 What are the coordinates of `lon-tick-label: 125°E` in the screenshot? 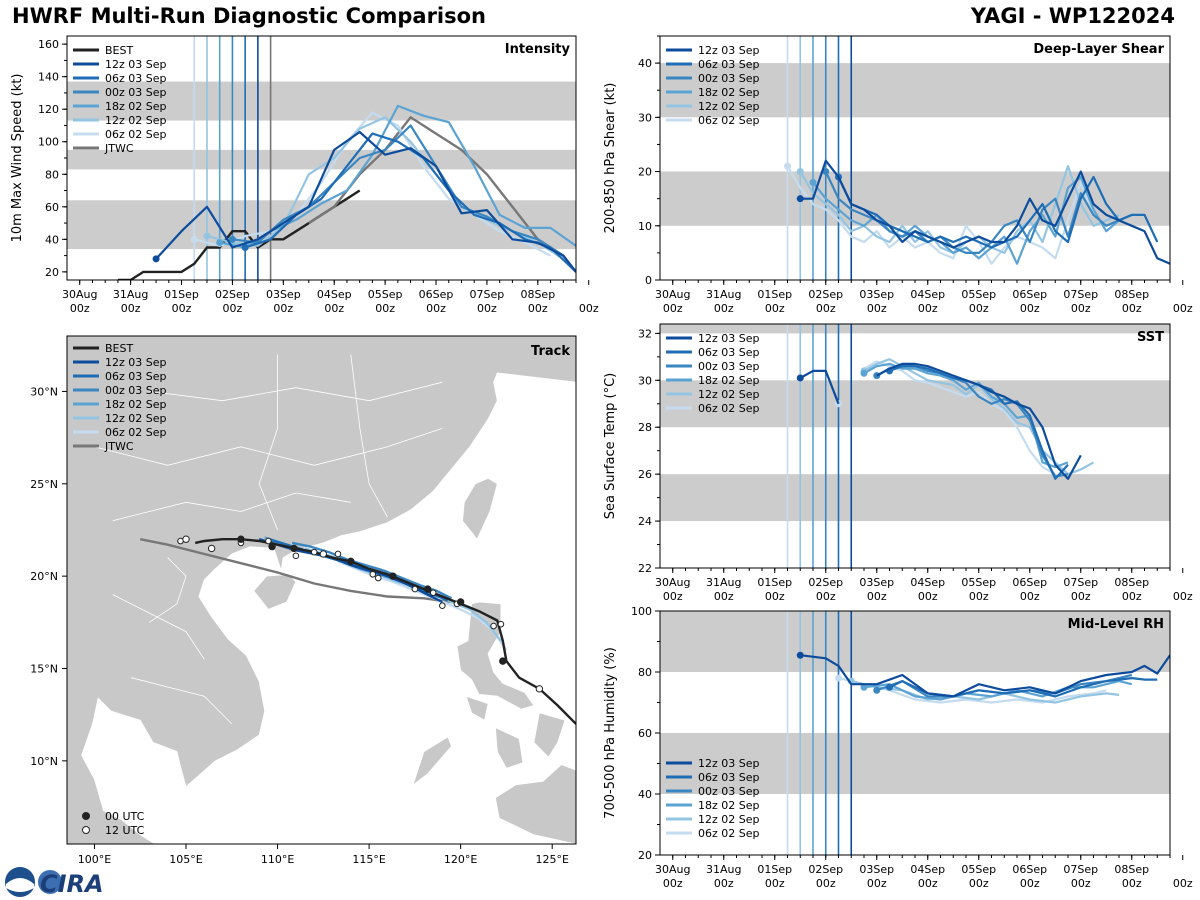 It's located at (551, 859).